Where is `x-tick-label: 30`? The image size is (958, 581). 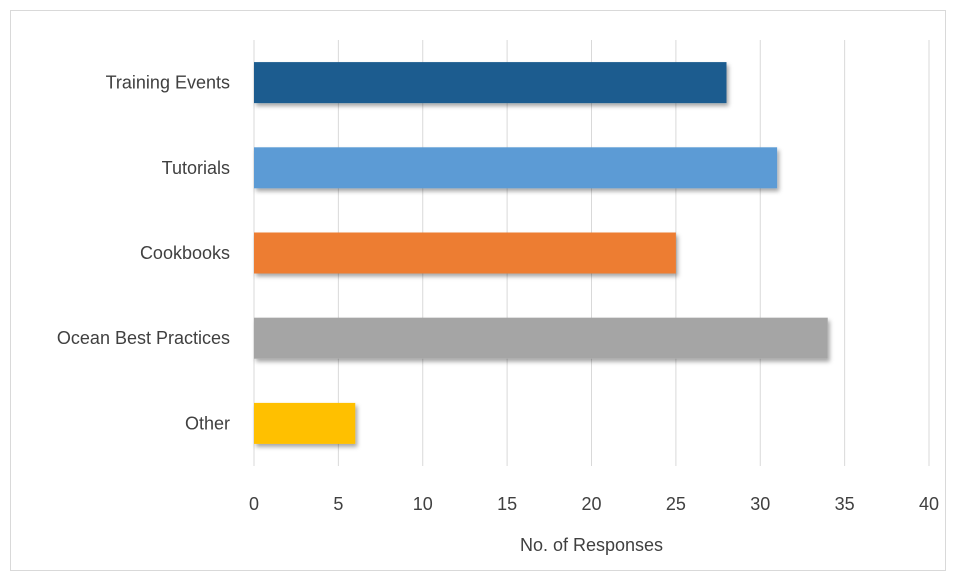 x-tick-label: 30 is located at coordinates (760, 504).